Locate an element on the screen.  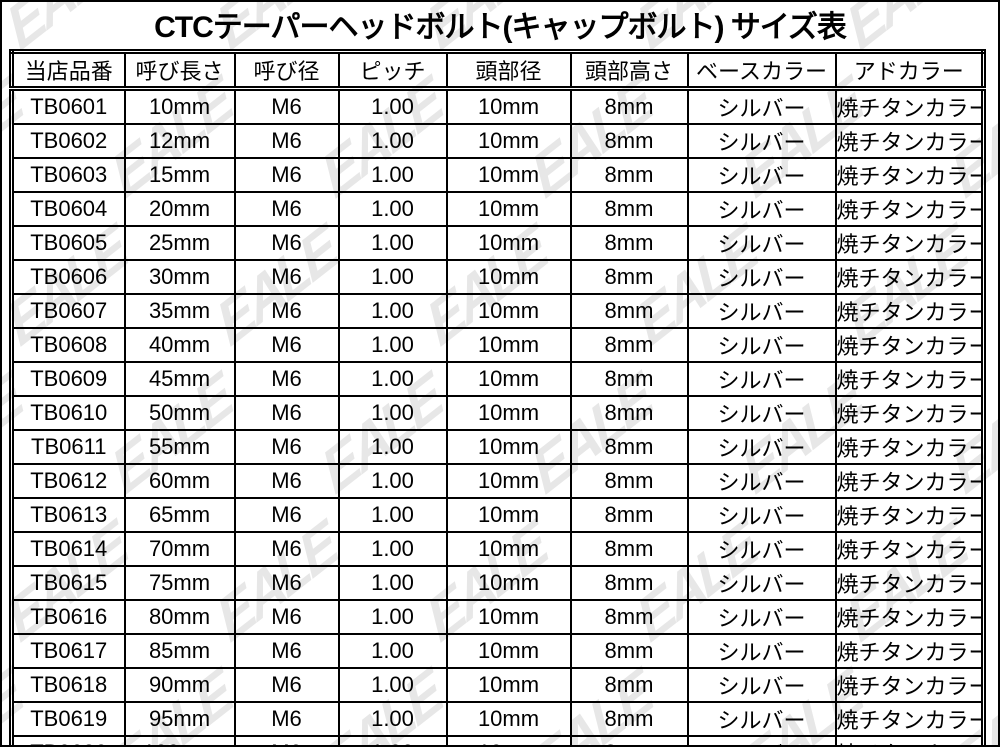
header-row: 当店品番 呼び長さ 呼び径 ピッチ 頭部径 頭部高さ ベースカラー アドカラー is located at coordinates (497, 70).